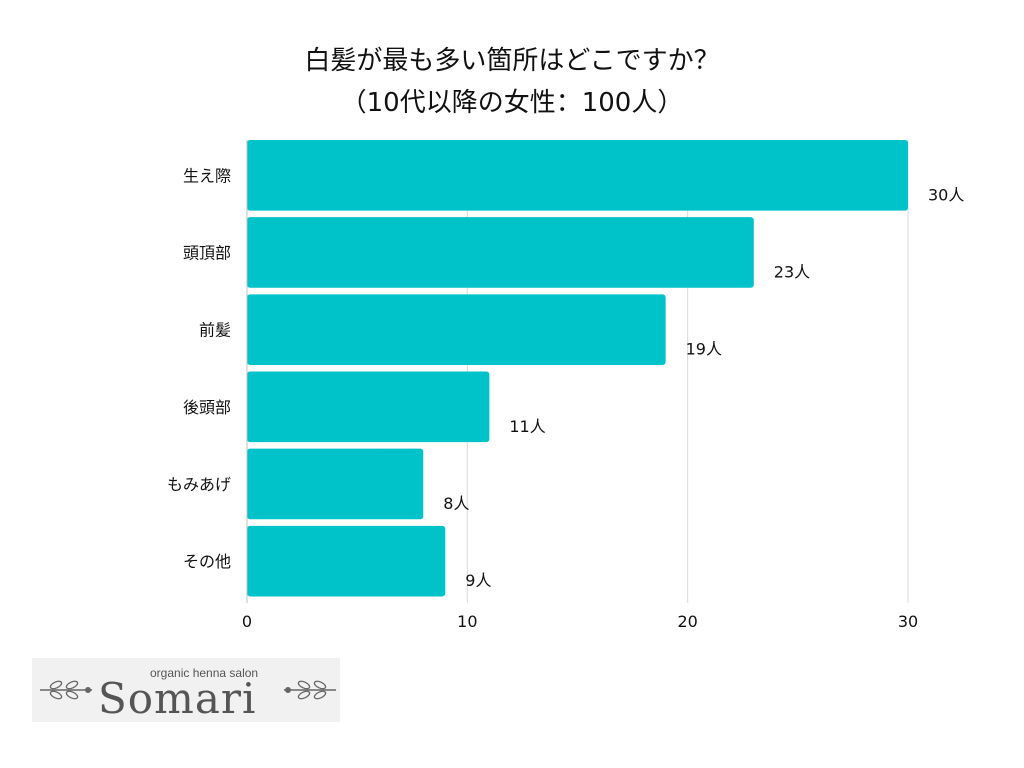 This screenshot has width=1024, height=768. Describe the element at coordinates (207, 407) in the screenshot. I see `category-label: 後頭部` at that location.